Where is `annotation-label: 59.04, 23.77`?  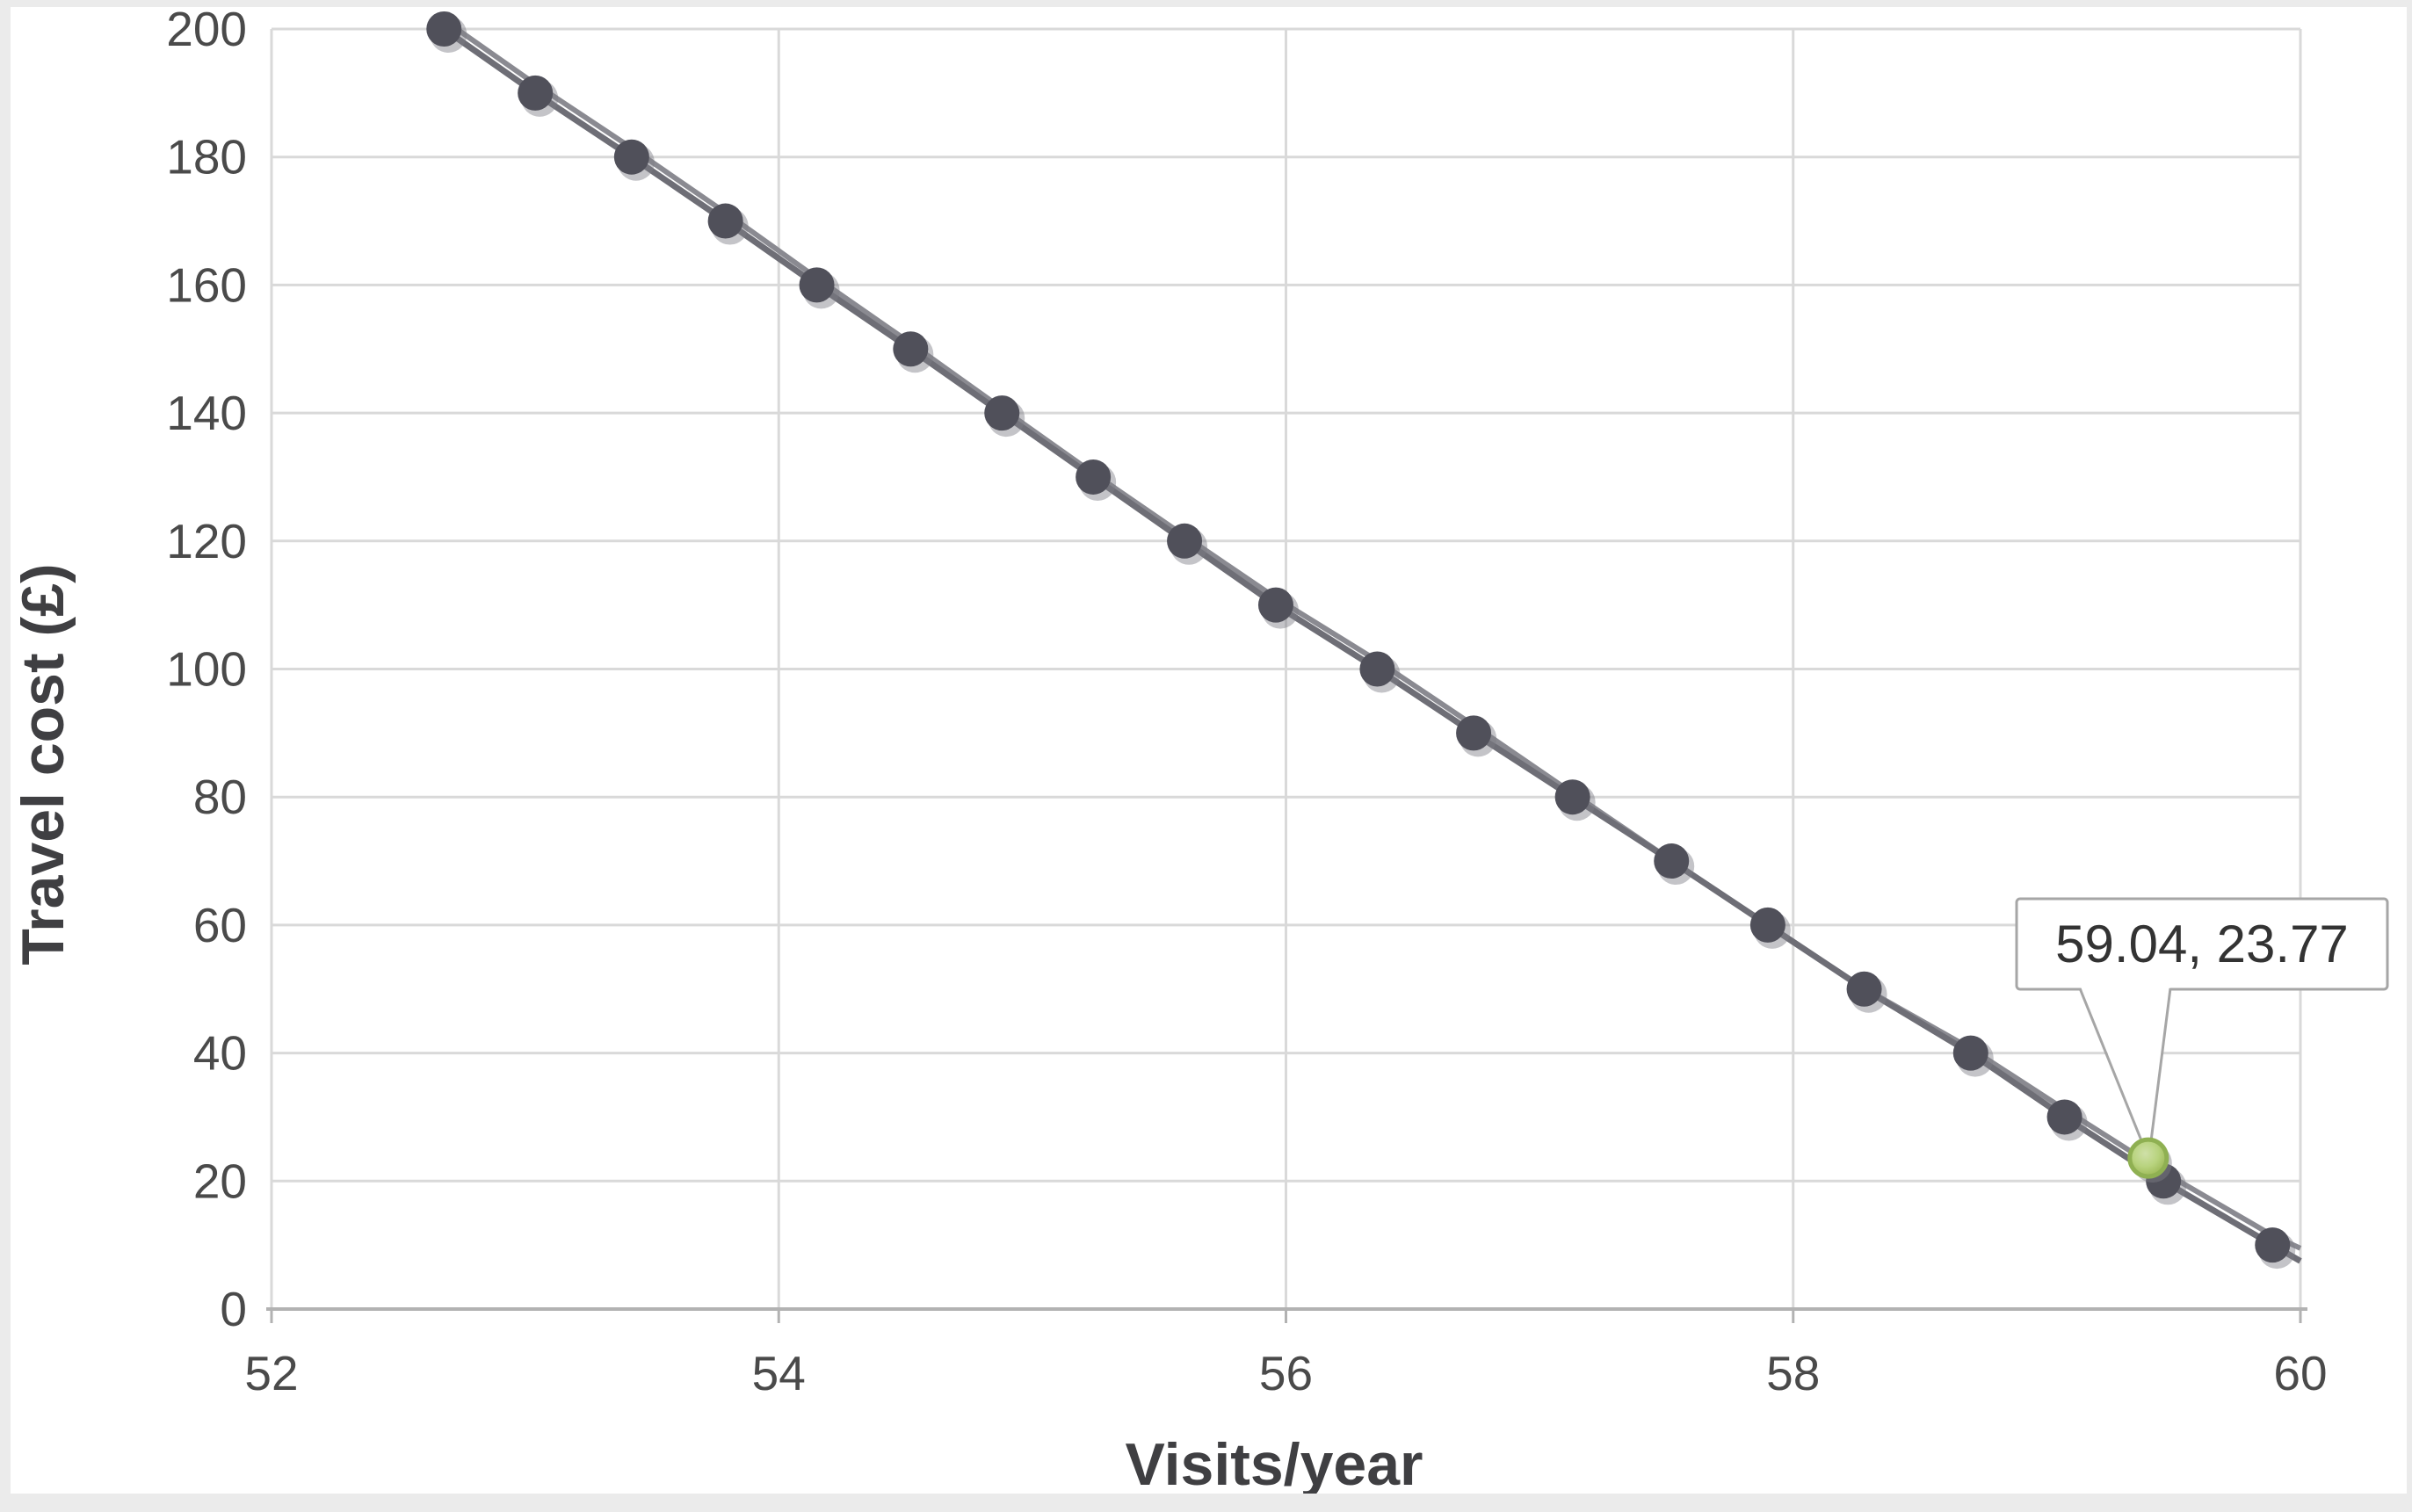
annotation-label: 59.04, 23.77 is located at coordinates (2202, 944).